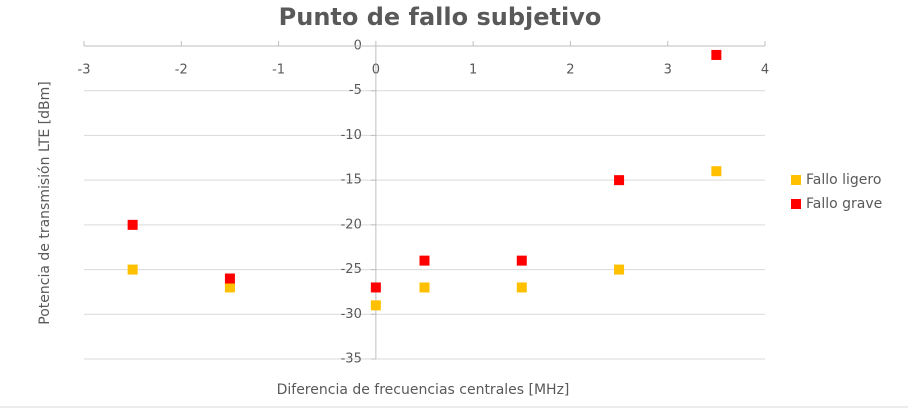 This screenshot has height=410, width=908. What do you see at coordinates (668, 70) in the screenshot?
I see `x-tick-label: 3` at bounding box center [668, 70].